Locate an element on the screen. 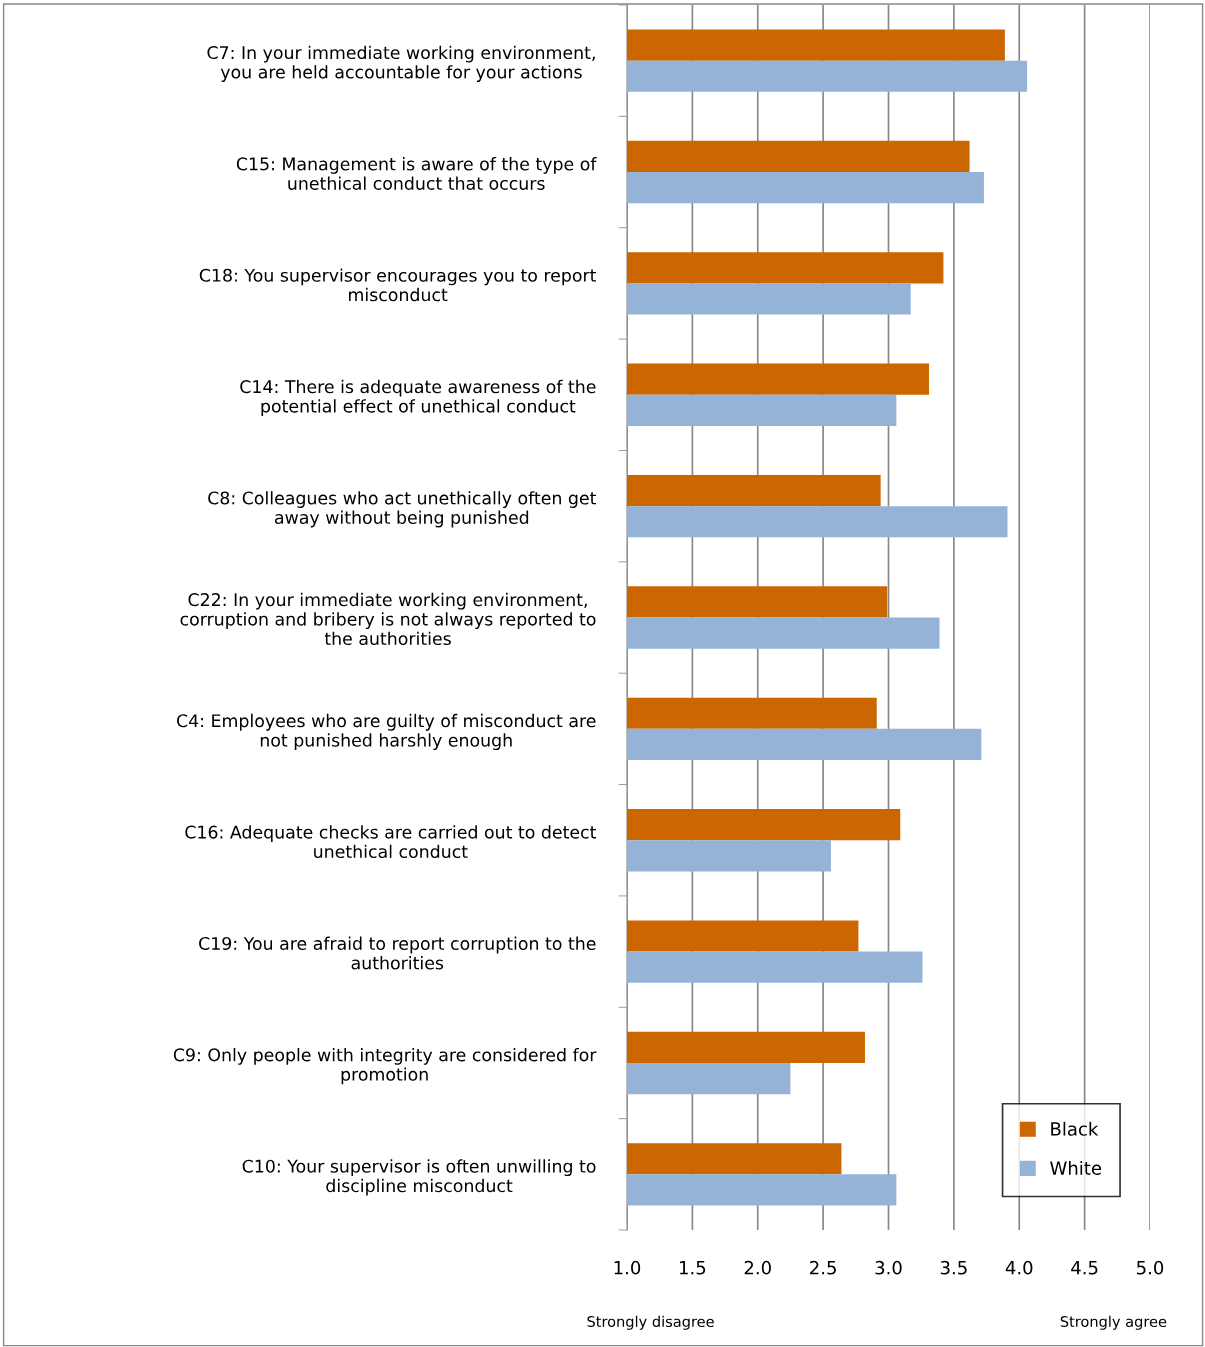 This screenshot has height=1347, width=1205. x-tick-label: 2.5 is located at coordinates (823, 1267).